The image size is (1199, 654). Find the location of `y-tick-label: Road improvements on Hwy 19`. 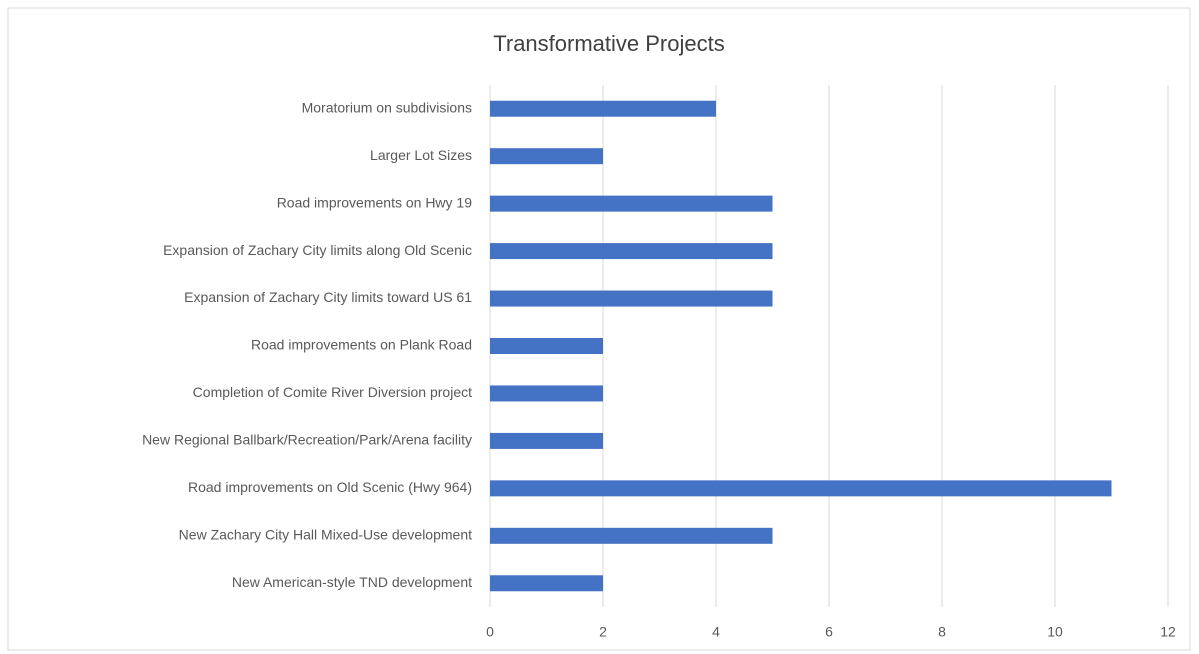

y-tick-label: Road improvements on Hwy 19 is located at coordinates (375, 202).